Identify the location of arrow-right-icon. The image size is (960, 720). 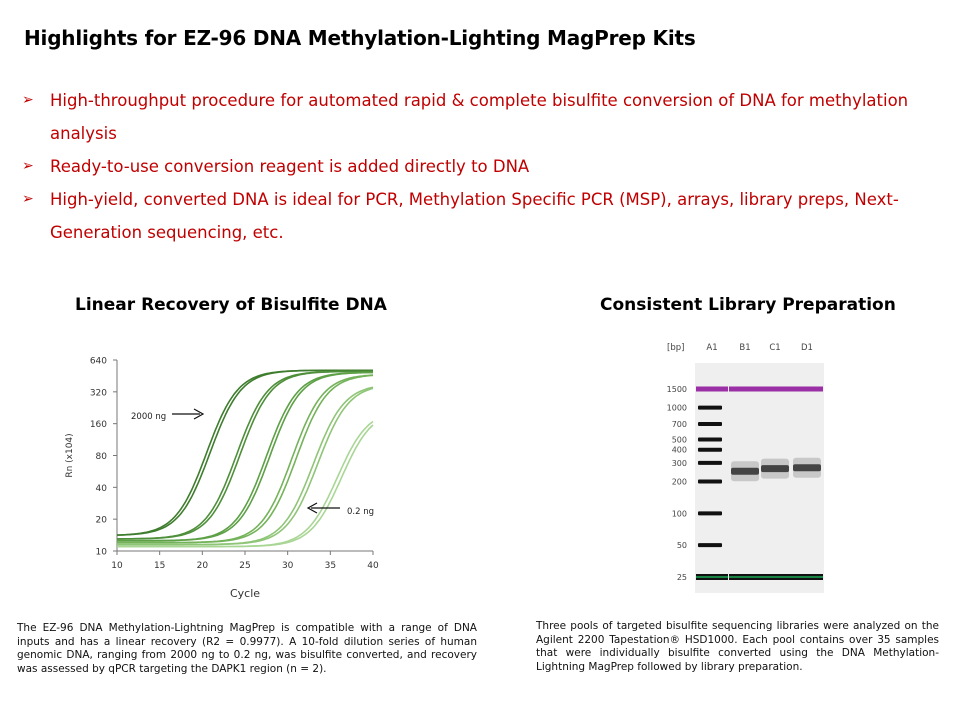
(199, 414).